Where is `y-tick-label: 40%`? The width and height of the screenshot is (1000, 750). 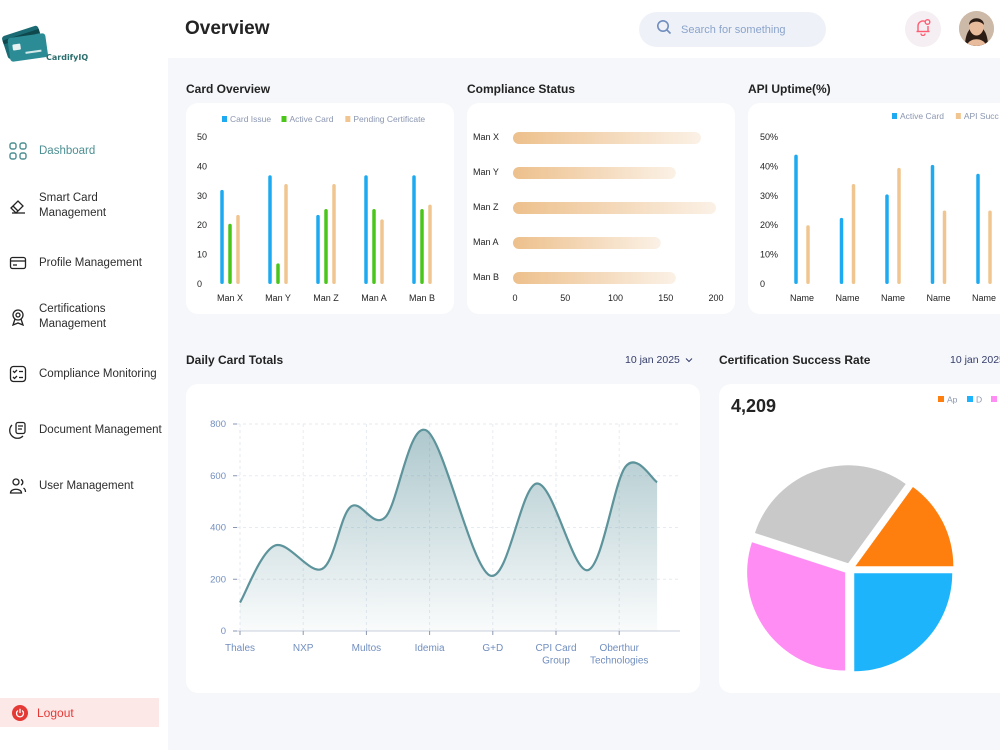 y-tick-label: 40% is located at coordinates (769, 166).